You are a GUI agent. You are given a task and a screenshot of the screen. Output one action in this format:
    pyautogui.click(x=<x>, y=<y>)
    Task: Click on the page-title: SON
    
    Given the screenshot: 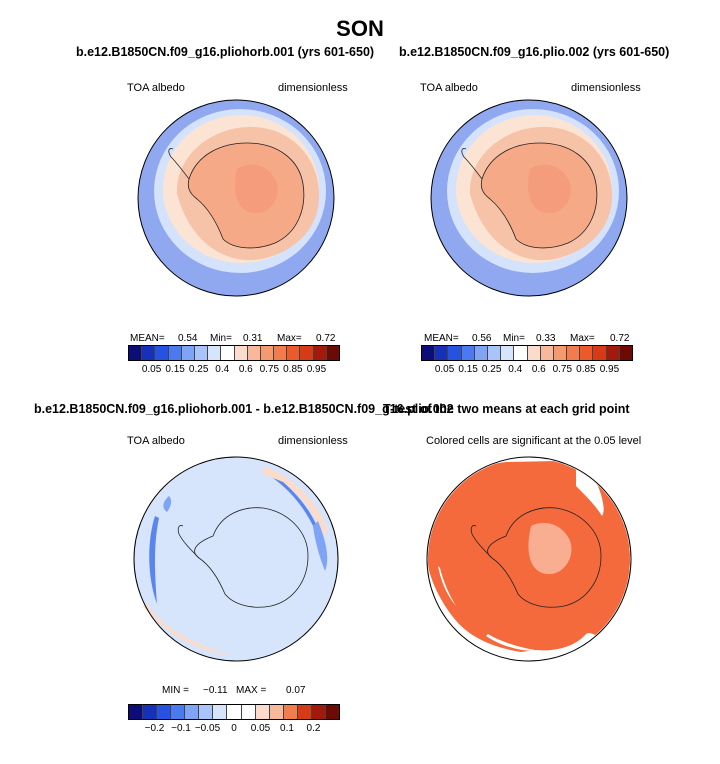 What is the action you would take?
    pyautogui.click(x=360, y=28)
    